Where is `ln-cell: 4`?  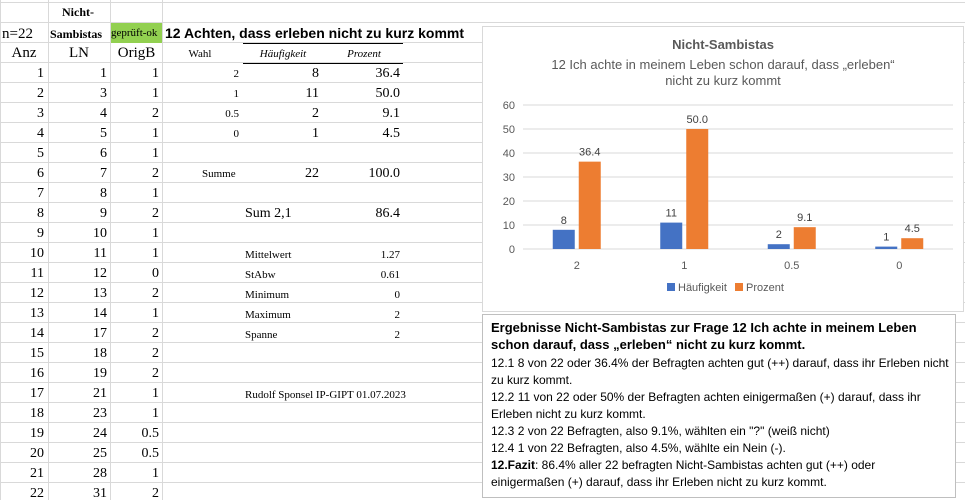
ln-cell: 4 is located at coordinates (103, 113).